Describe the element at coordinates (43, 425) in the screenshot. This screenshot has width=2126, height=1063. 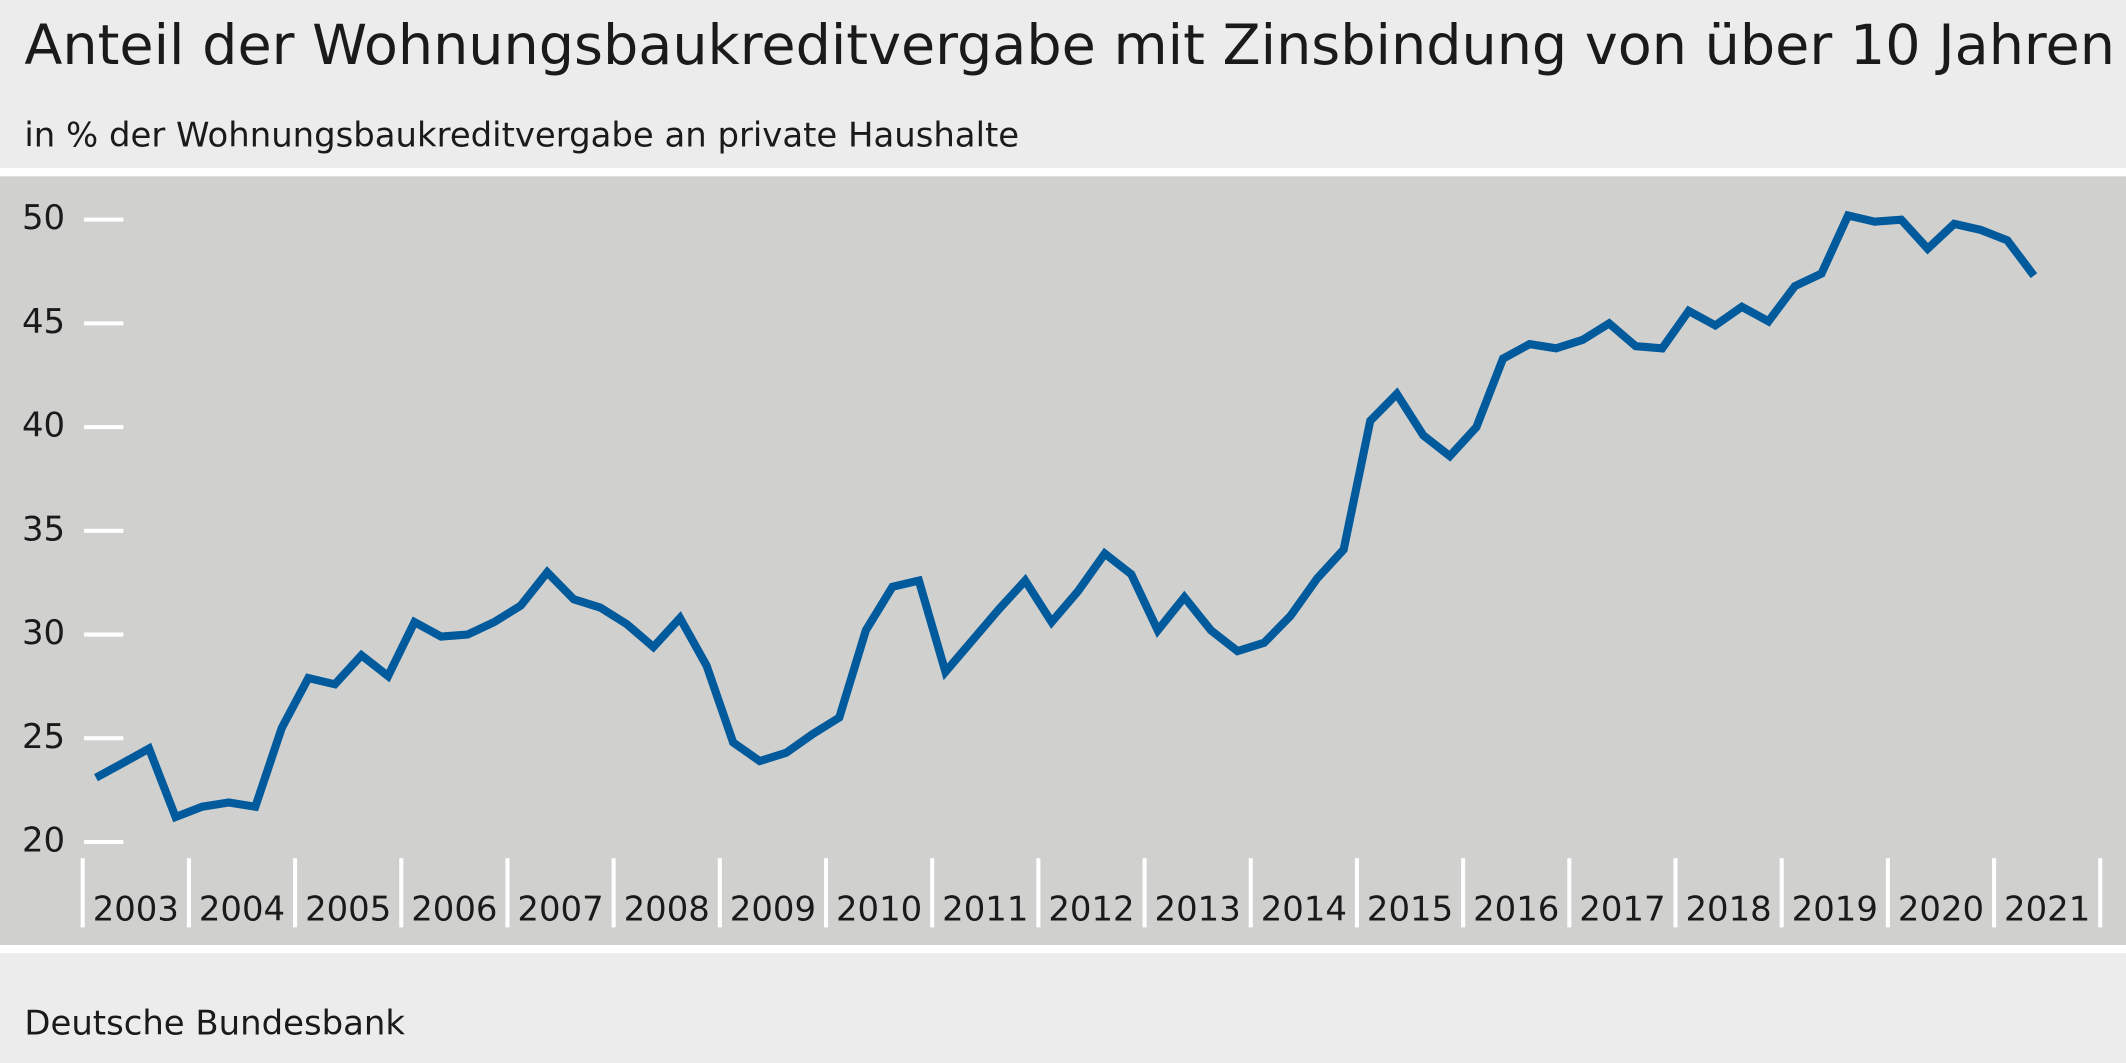
I see `y-tick-label: 40` at that location.